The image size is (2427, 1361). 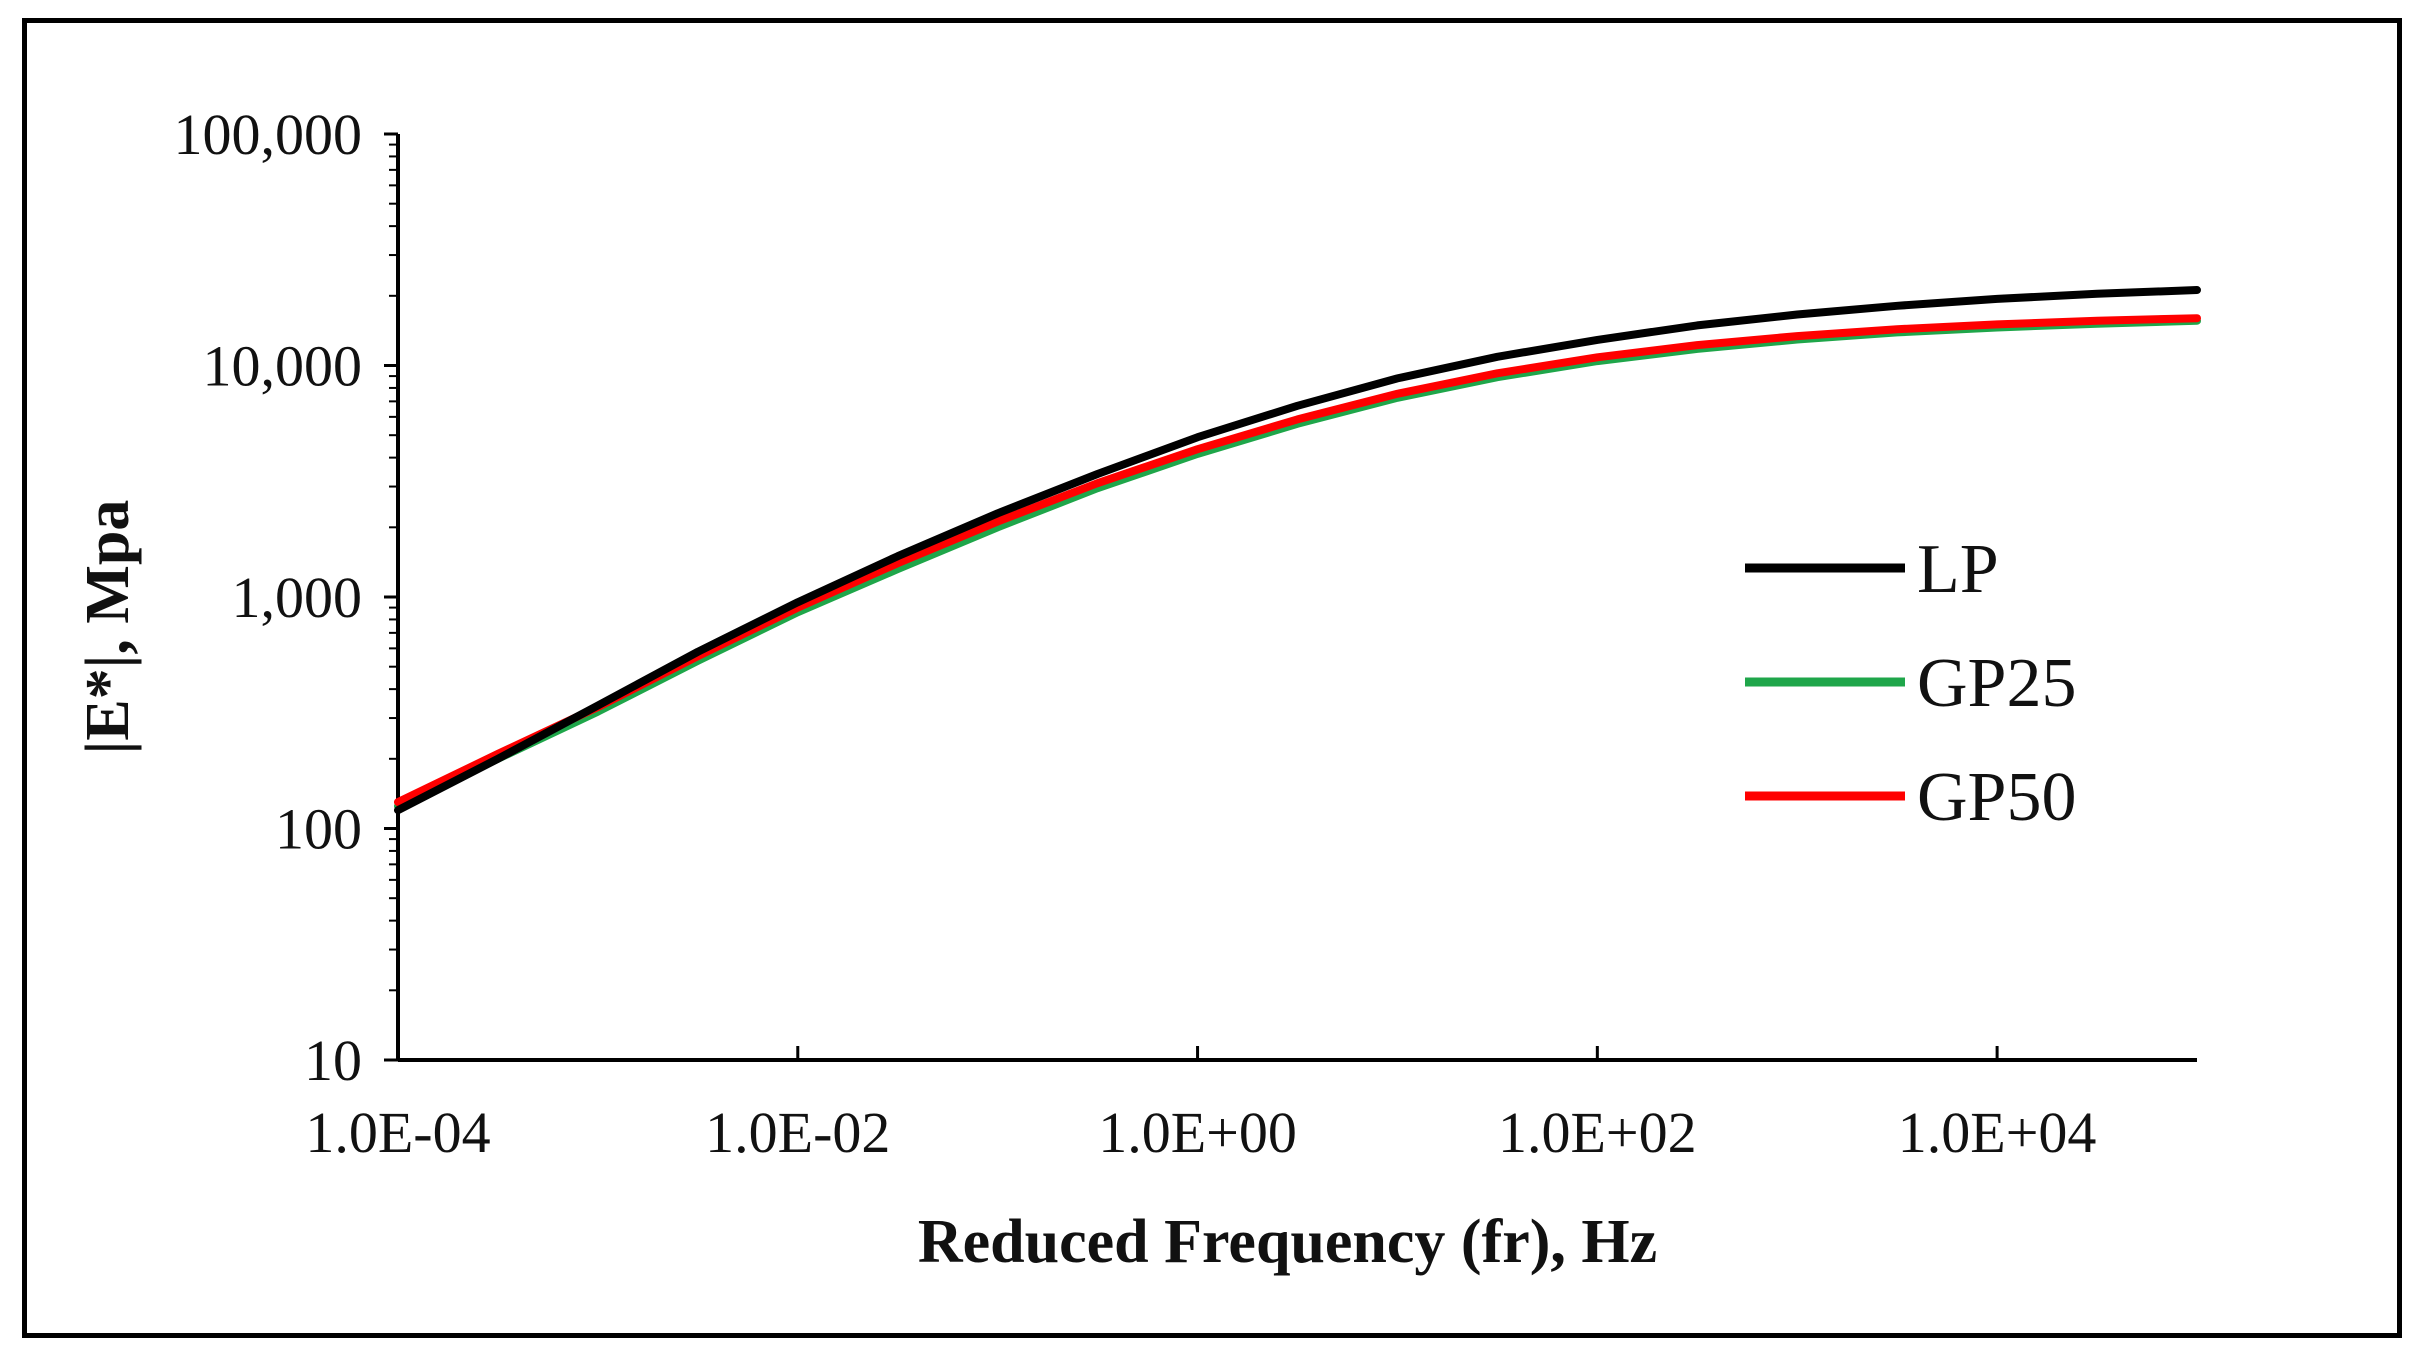 I want to click on y-axis-ticks: 10 100 1,000 10,000 100,000, so click(x=286, y=597).